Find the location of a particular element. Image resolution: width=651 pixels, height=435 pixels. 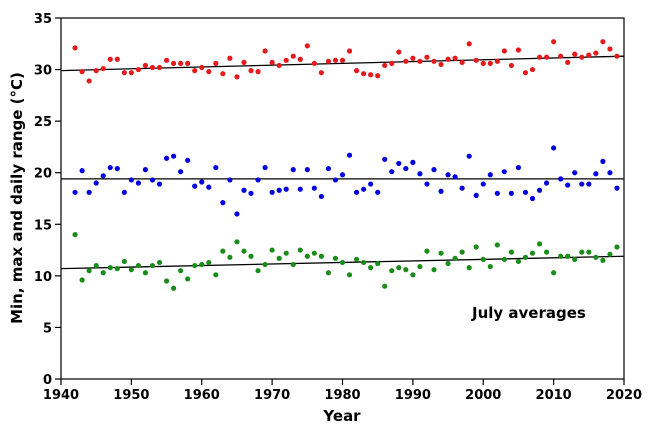

x-tick-label: 1960 is located at coordinates (202, 395).